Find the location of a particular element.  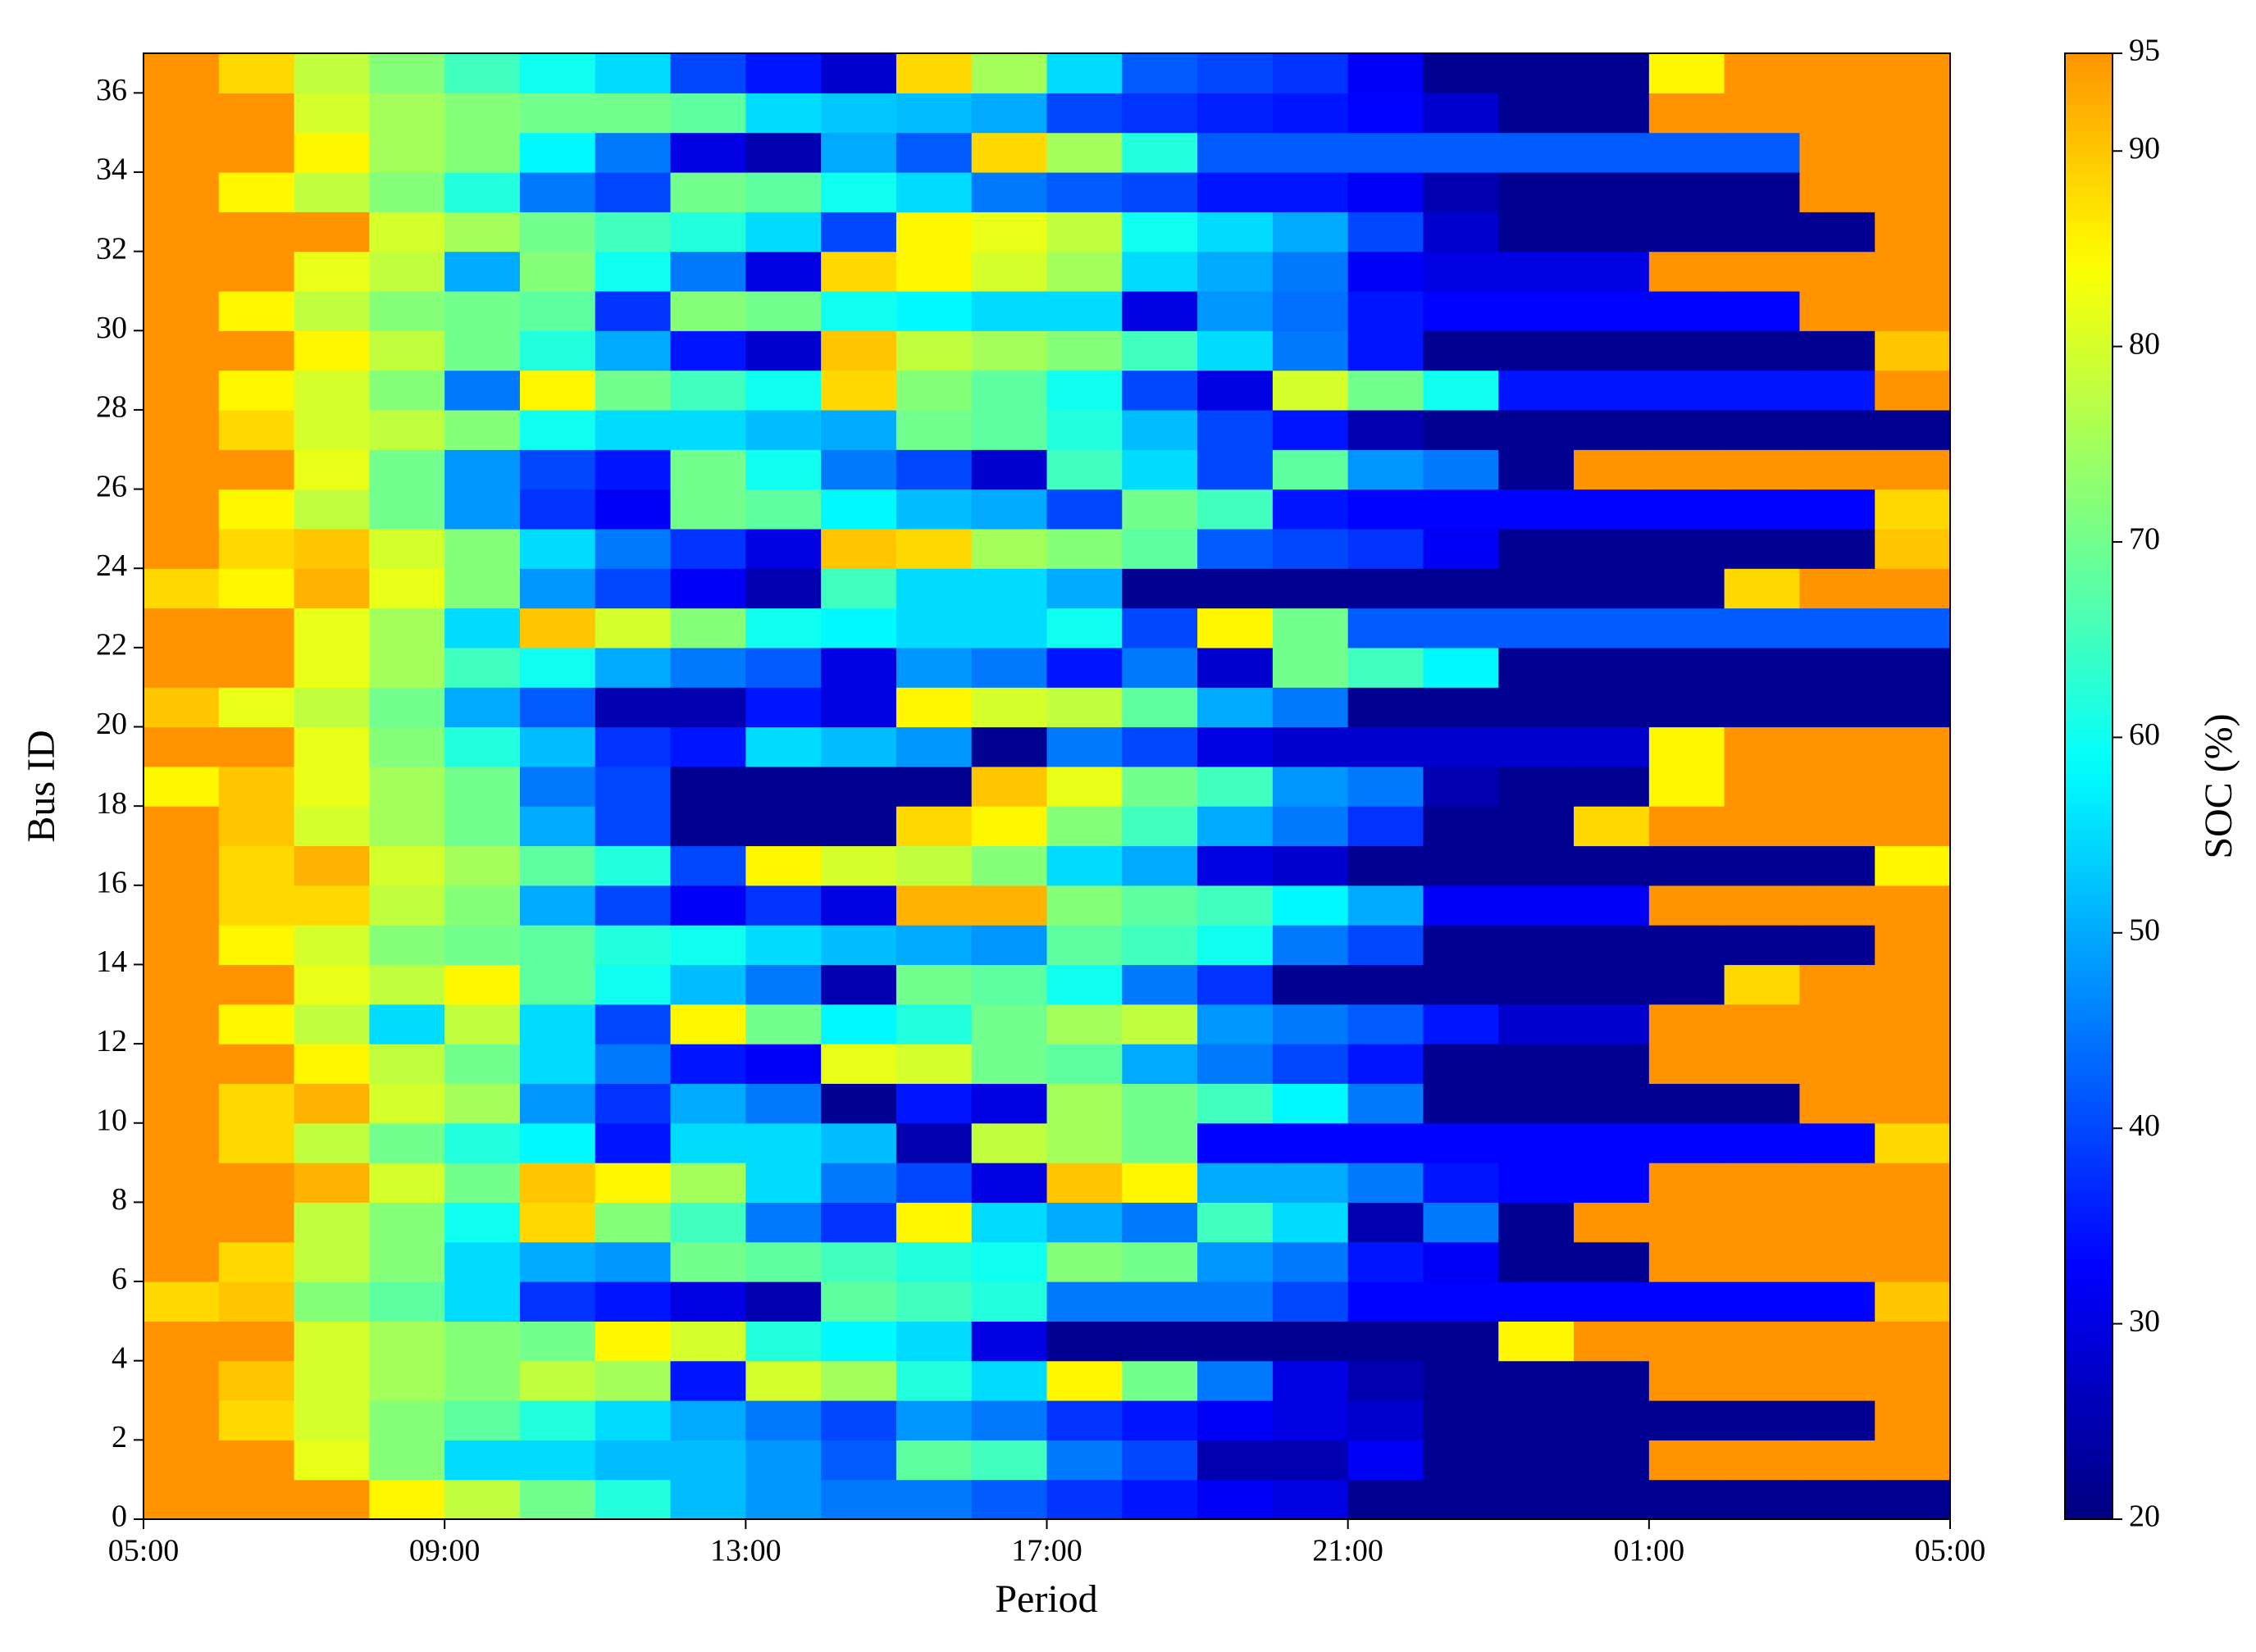

y-tick-label: 32 is located at coordinates (111, 248).